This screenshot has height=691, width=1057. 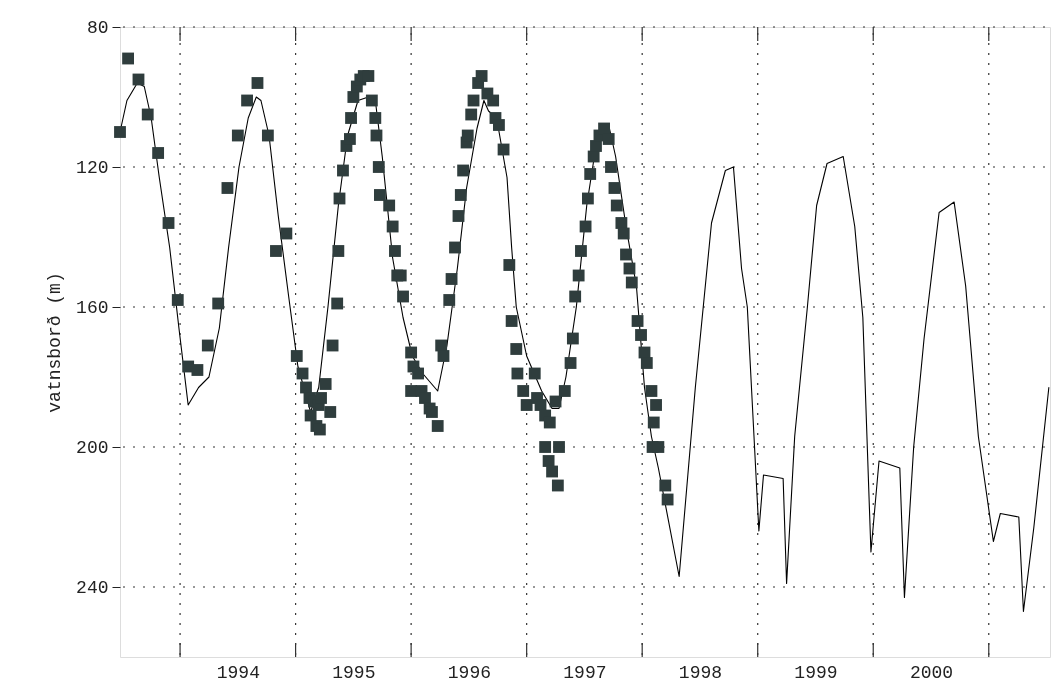 What do you see at coordinates (55, 342) in the screenshot?
I see `y-axis-title: vatnsborð (m)` at bounding box center [55, 342].